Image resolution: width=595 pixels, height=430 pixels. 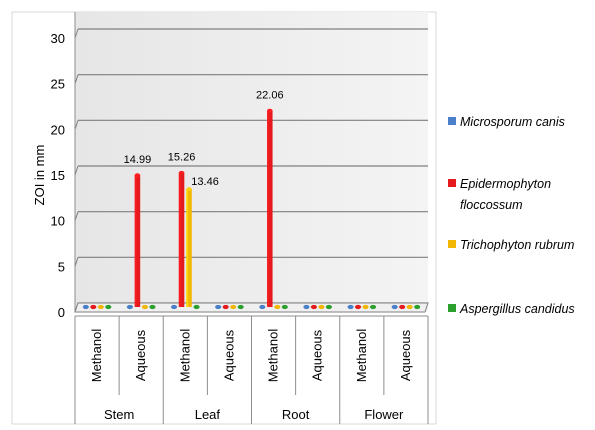 What do you see at coordinates (512, 122) in the screenshot?
I see `legend-label: Microsporum canis` at bounding box center [512, 122].